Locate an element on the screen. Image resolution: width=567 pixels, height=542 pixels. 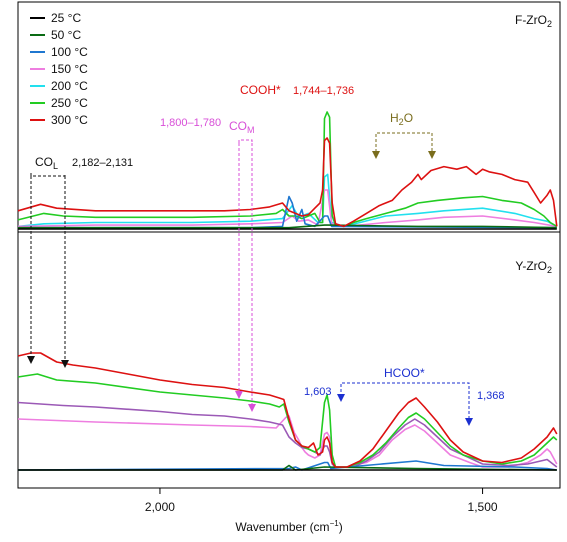
hcoo-bracket is located at coordinates (405, 401).